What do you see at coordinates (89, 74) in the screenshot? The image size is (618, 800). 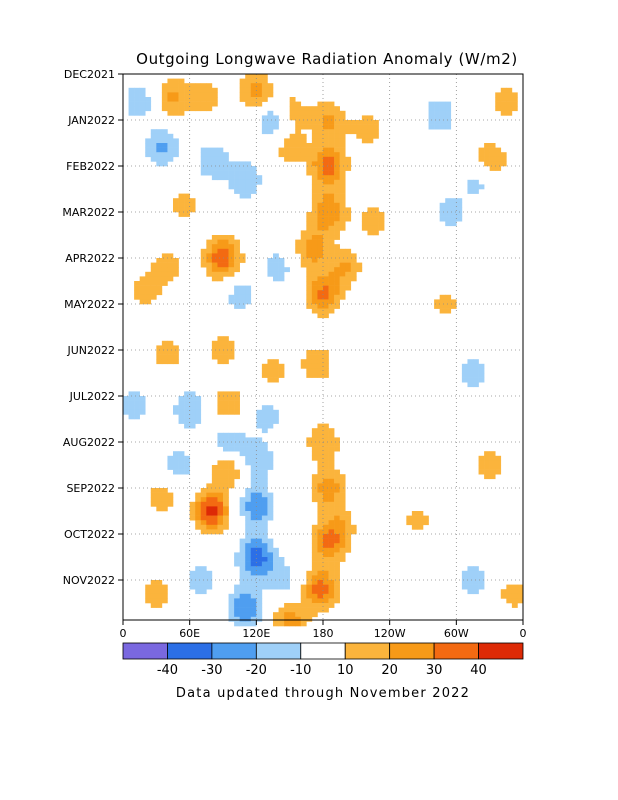 I see `y-tick-label: DEC2021` at bounding box center [89, 74].